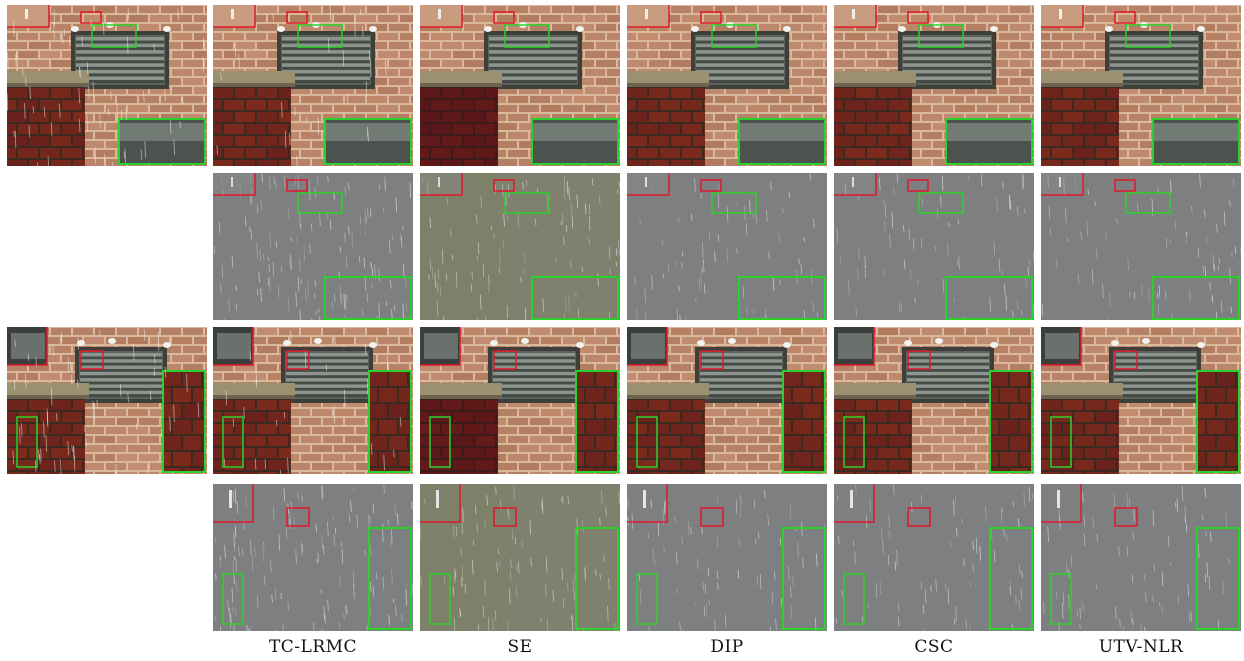  I want to click on column-label-utv-nlr: UTV-NLR, so click(1141, 647).